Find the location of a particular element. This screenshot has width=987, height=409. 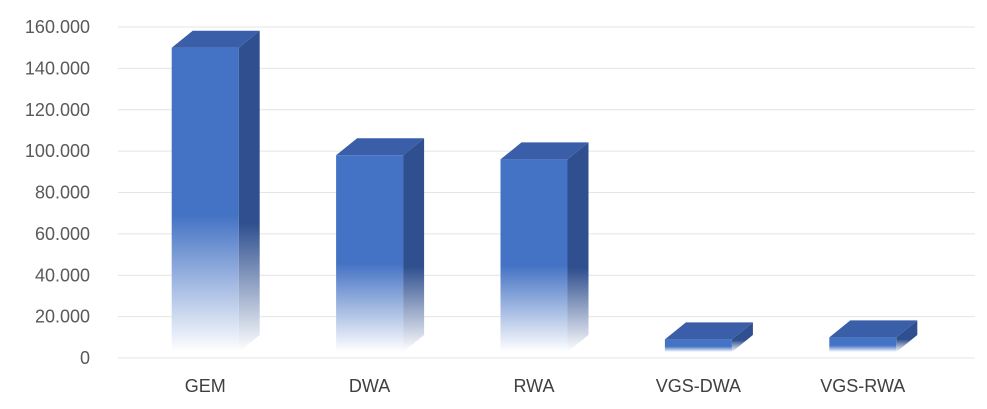

y-tick-label: 120.000 is located at coordinates (57, 110).